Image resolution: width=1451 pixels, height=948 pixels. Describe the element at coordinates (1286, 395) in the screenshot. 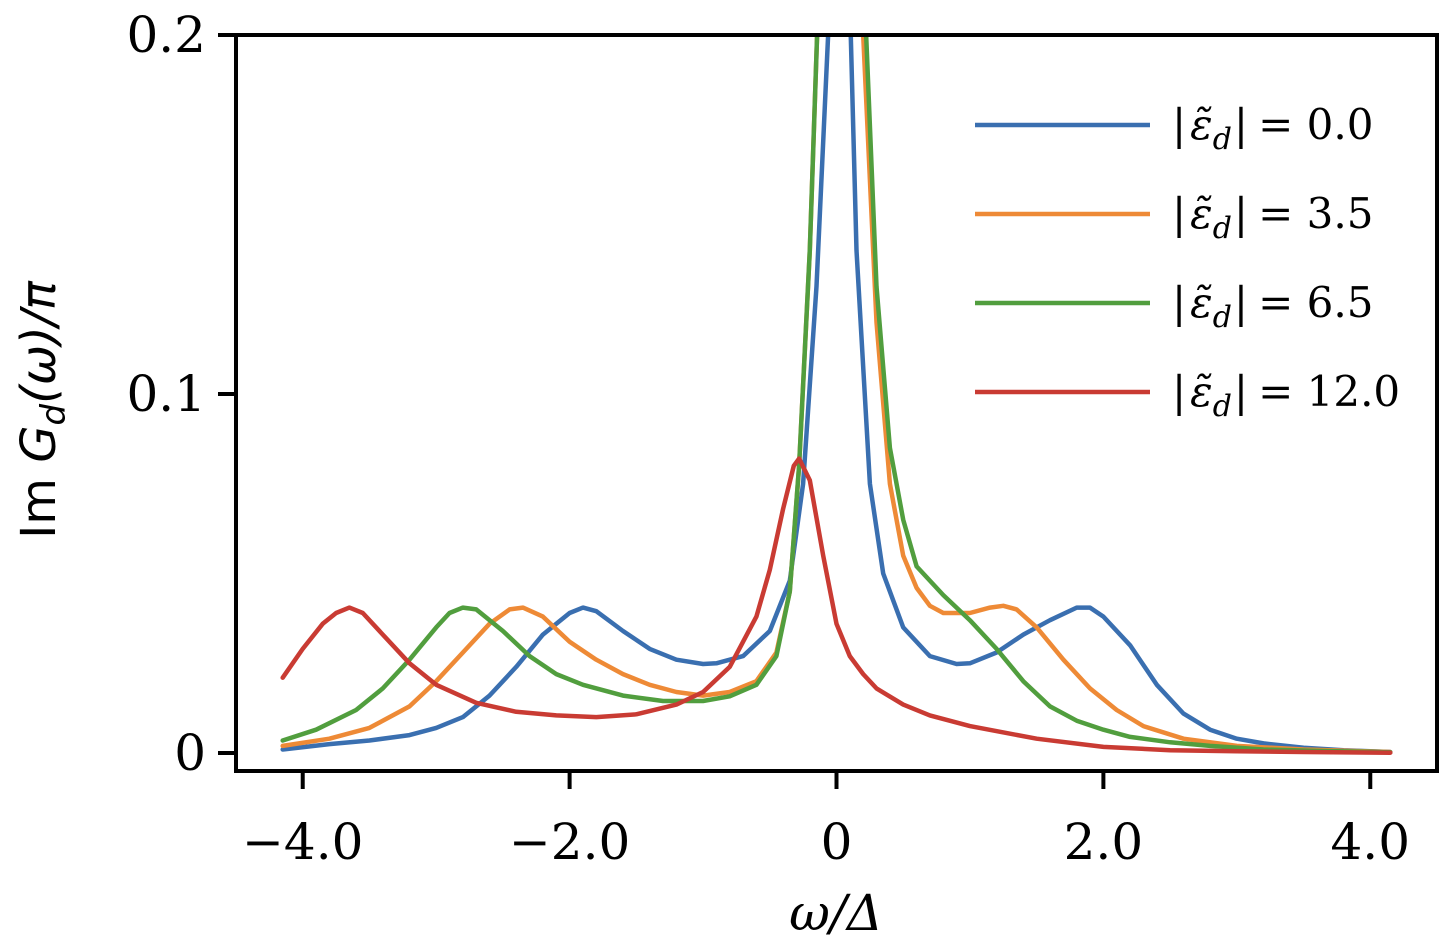

I see `legend-label-3: |ε̃d| = 12.0` at that location.